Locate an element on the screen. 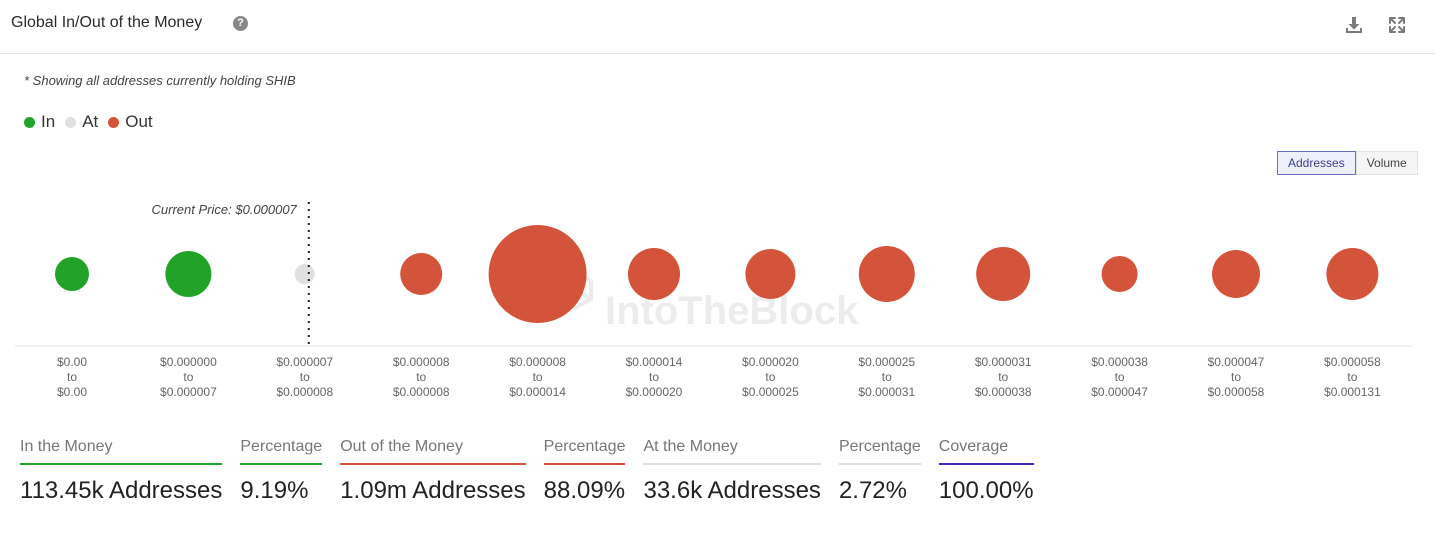  x-tick-label: $0.000131 is located at coordinates (1352, 392).